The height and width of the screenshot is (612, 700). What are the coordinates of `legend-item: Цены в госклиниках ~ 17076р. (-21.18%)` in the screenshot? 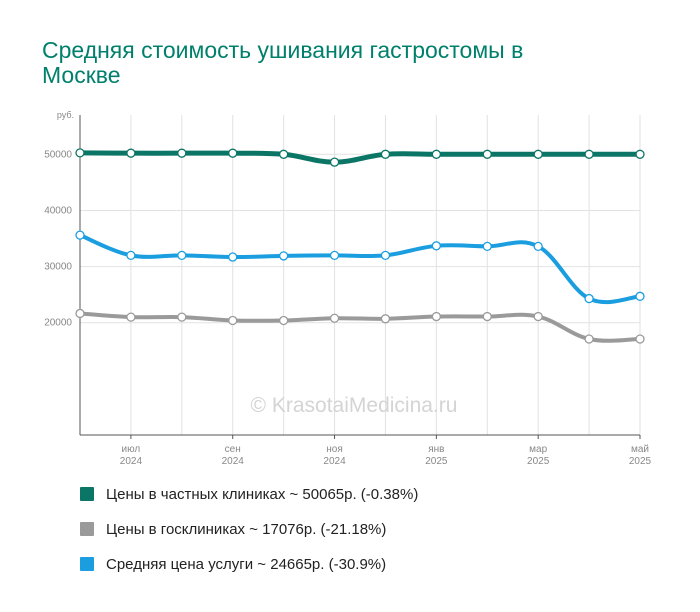 It's located at (249, 529).